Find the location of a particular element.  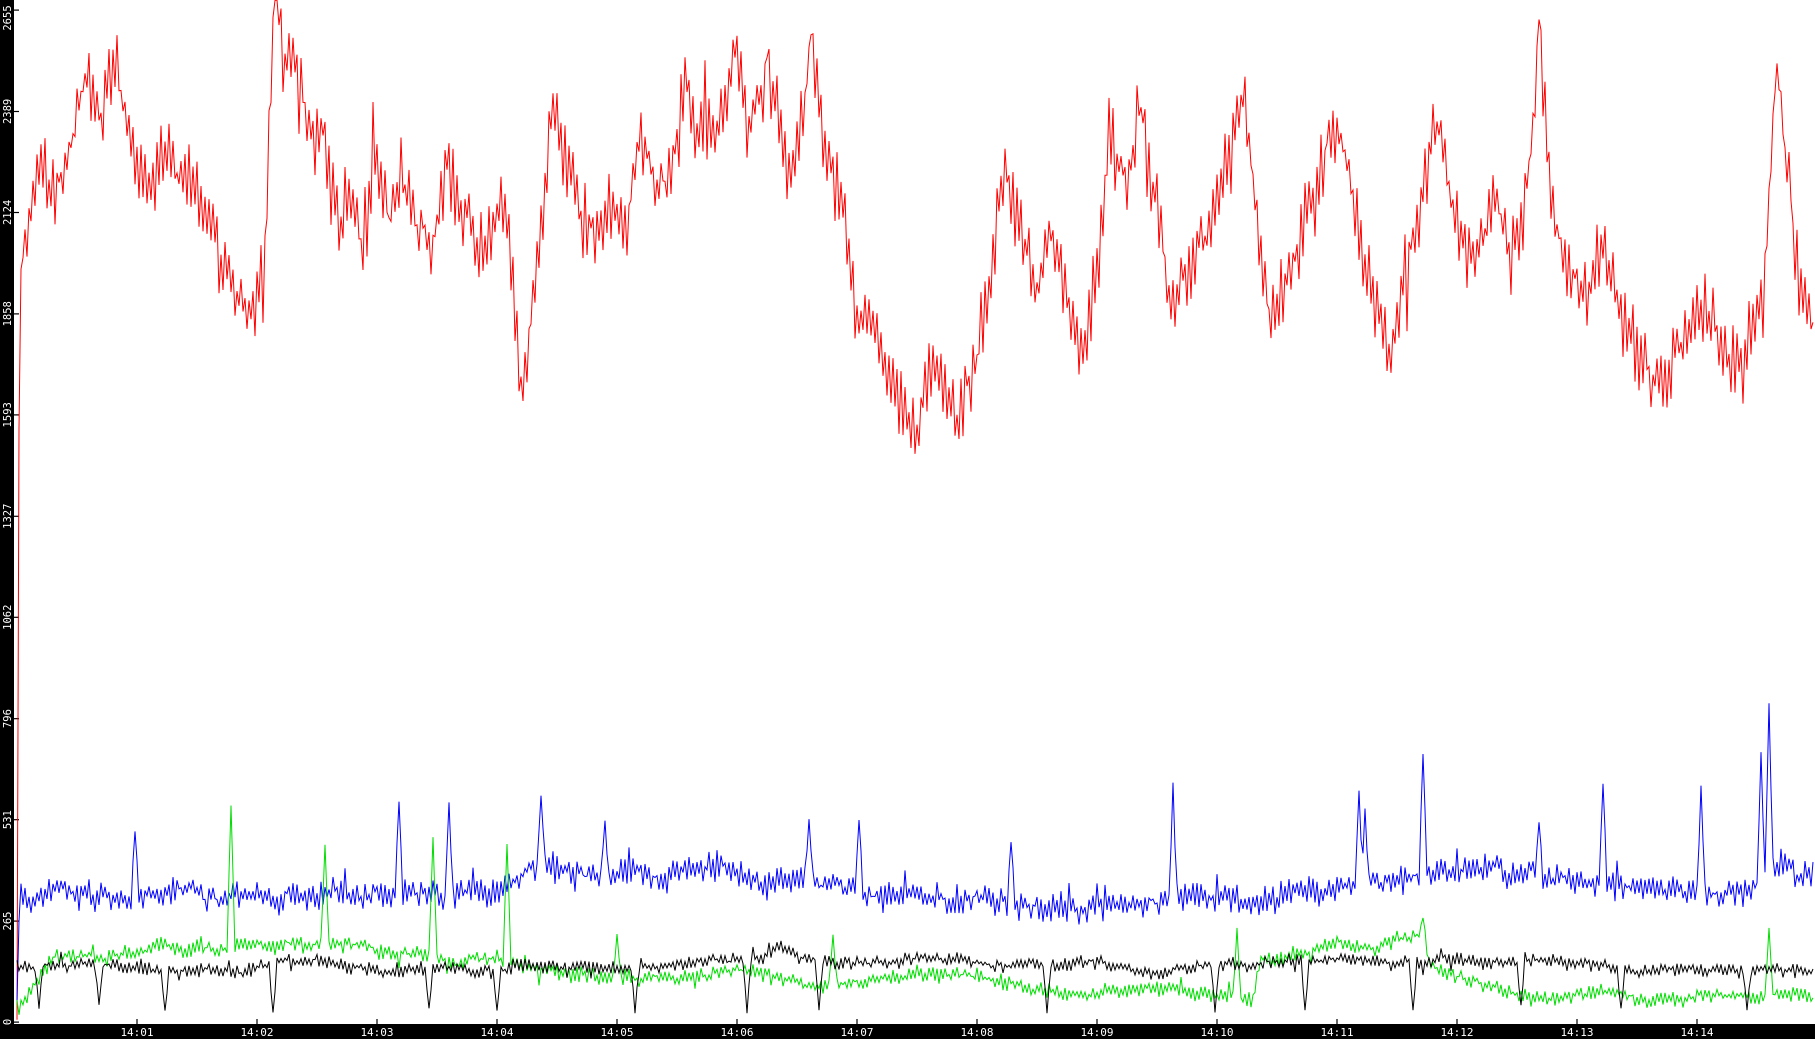

x-tick-label: 14:08 is located at coordinates (976, 1032).